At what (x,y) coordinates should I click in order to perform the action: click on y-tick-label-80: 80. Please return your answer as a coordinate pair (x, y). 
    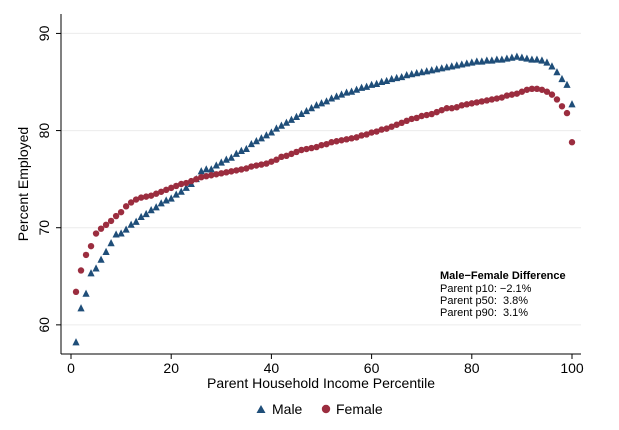
    Looking at the image, I should click on (44, 131).